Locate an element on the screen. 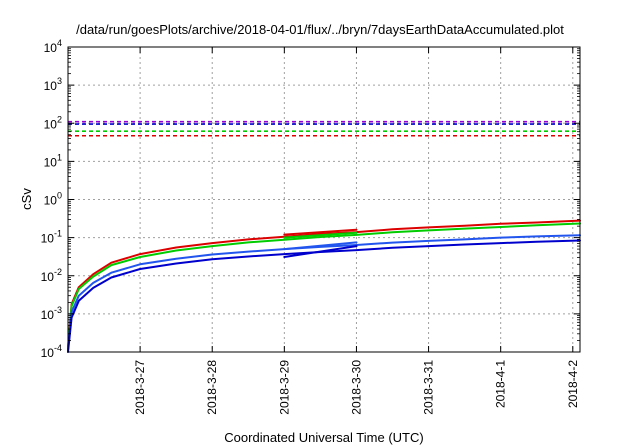 The height and width of the screenshot is (448, 640). y-tick-label: 10³ is located at coordinates (53, 84).